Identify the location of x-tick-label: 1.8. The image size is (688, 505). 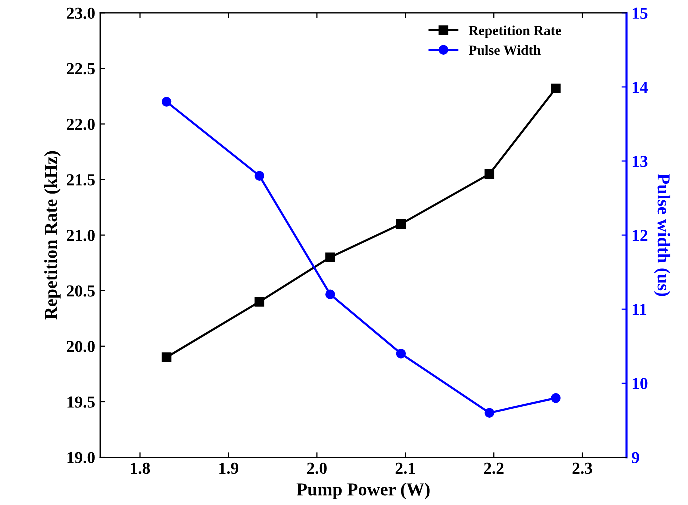
(140, 468).